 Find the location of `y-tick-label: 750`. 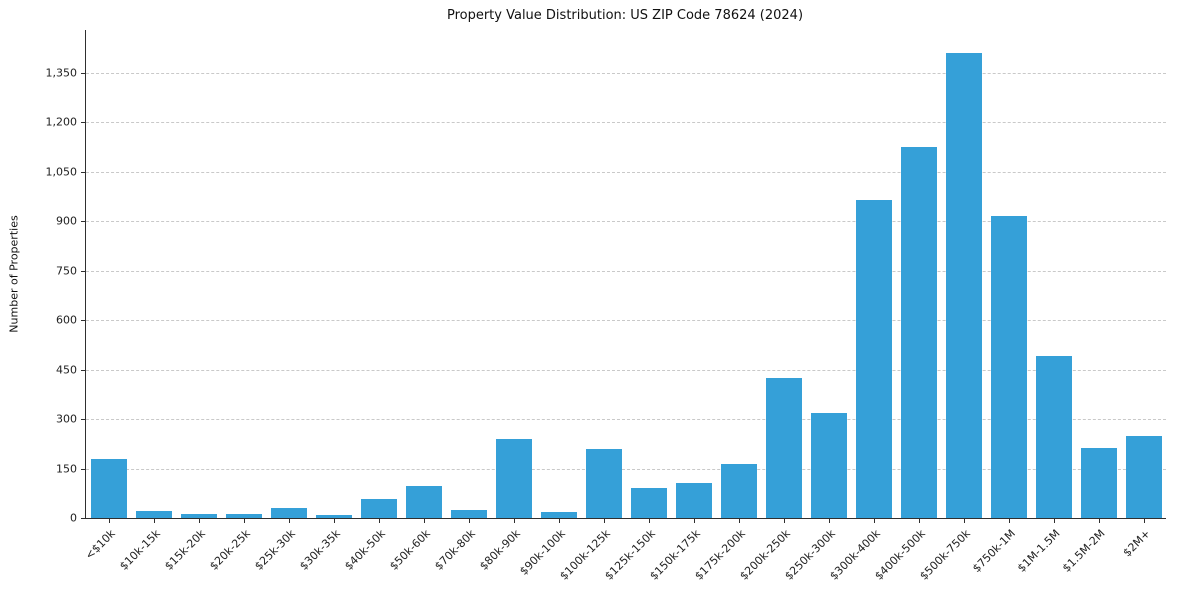

y-tick-label: 750 is located at coordinates (66, 271).